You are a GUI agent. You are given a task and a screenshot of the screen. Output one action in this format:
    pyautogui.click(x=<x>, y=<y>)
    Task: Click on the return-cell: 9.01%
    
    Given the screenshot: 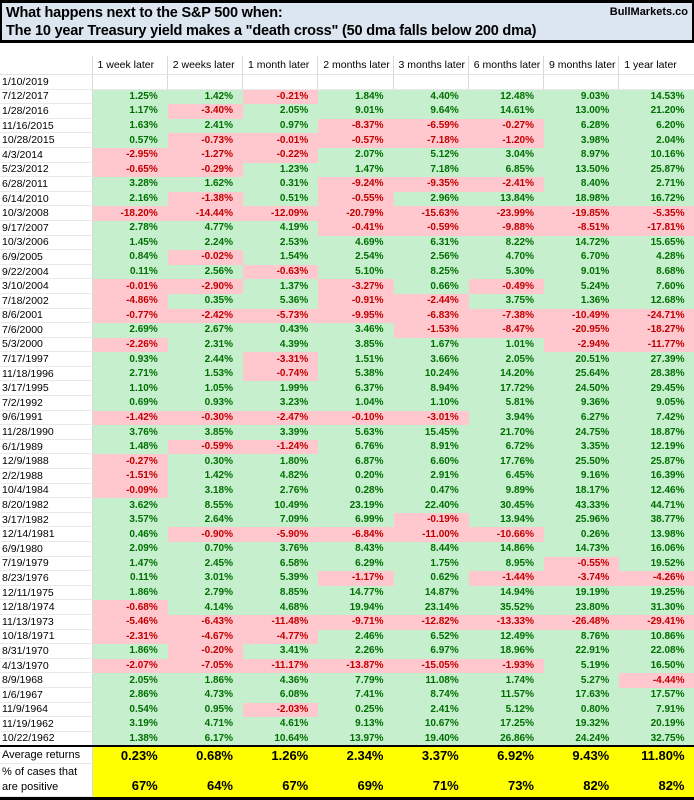 What is the action you would take?
    pyautogui.click(x=581, y=272)
    